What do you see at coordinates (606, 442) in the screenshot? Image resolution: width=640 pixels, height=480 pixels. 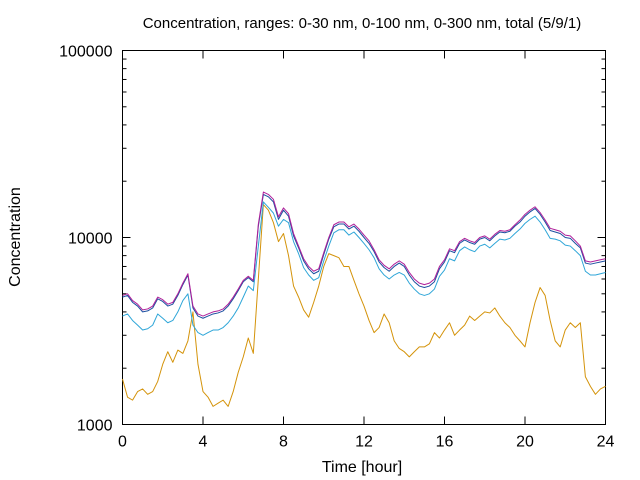 I see `x-tick-label: 24` at bounding box center [606, 442].